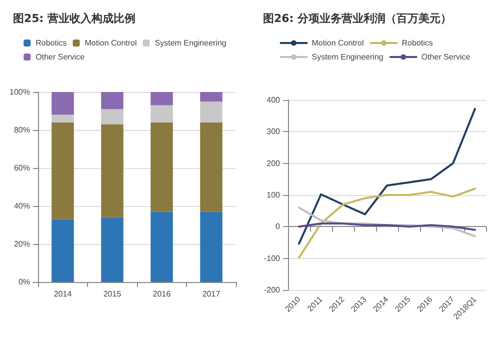  What do you see at coordinates (211, 294) in the screenshot?
I see `x-tick-label: 2017` at bounding box center [211, 294].